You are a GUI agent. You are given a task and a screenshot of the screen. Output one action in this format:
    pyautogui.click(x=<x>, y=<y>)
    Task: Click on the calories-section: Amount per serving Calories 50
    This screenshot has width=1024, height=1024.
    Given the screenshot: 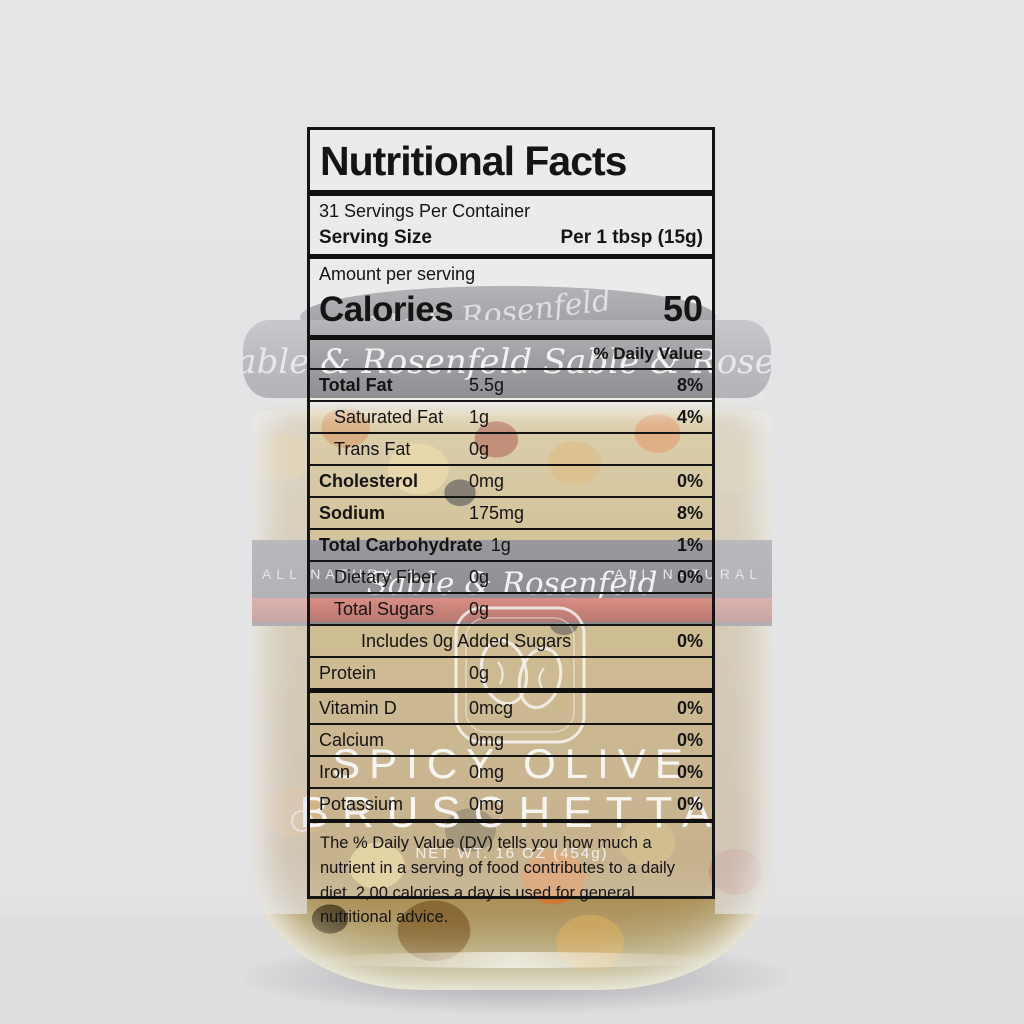 What is the action you would take?
    pyautogui.click(x=511, y=300)
    